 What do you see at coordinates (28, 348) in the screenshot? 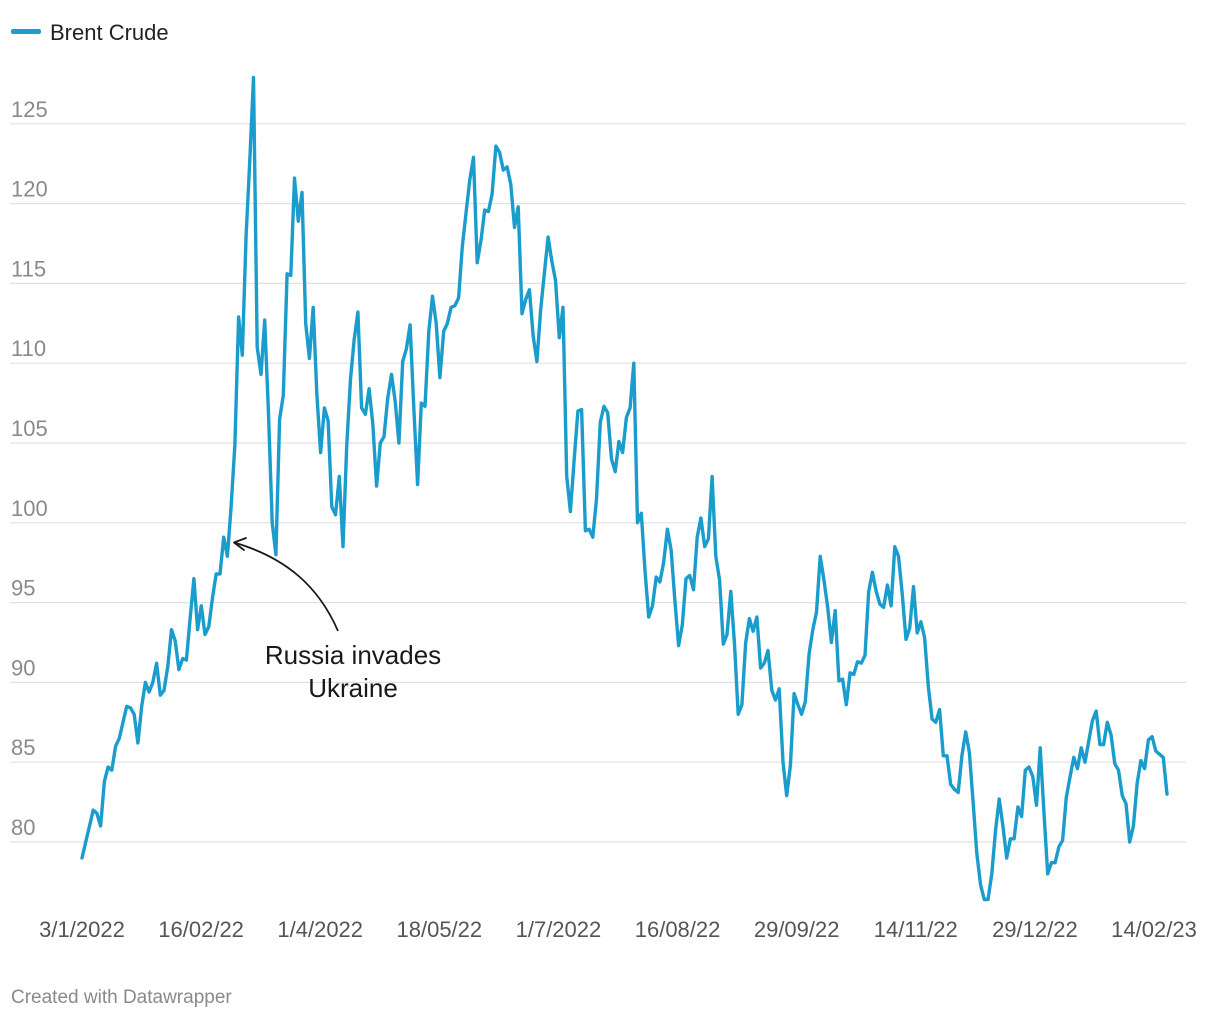
I see `y-tick-label-110: 110` at bounding box center [28, 348].